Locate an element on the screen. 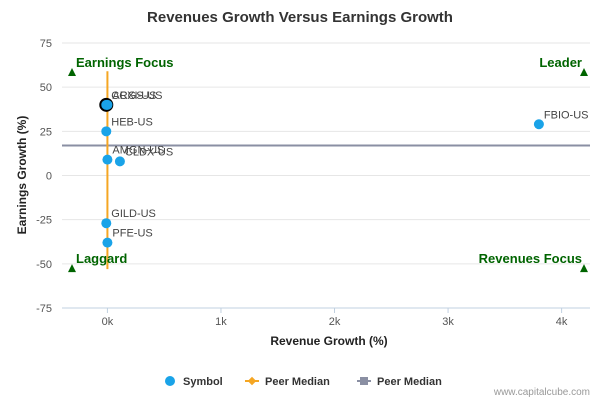 The image size is (600, 400). data-point-cldx-us is located at coordinates (119, 161).